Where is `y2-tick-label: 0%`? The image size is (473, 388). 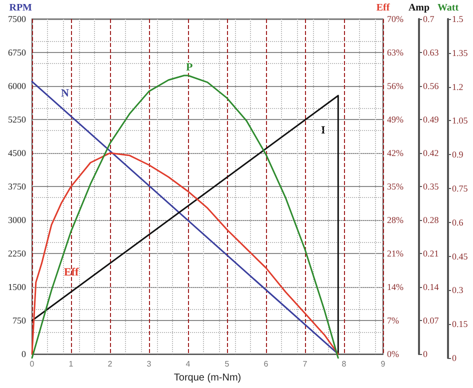
y2-tick-label: 0% is located at coordinates (393, 354).